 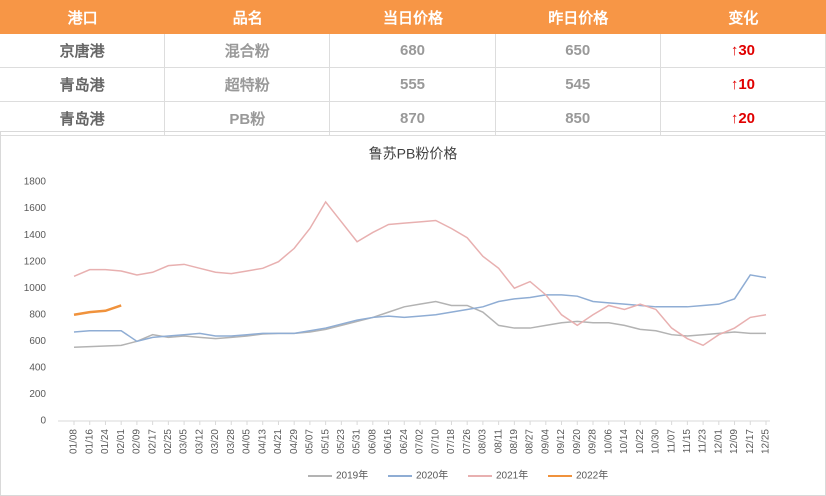 I want to click on header-cell: 港口, so click(x=82, y=18).